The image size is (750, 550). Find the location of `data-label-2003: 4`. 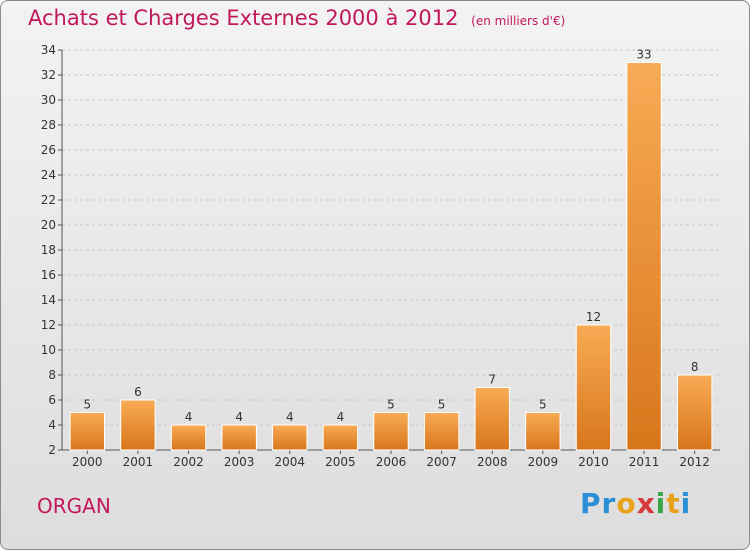

data-label-2003: 4 is located at coordinates (239, 417).